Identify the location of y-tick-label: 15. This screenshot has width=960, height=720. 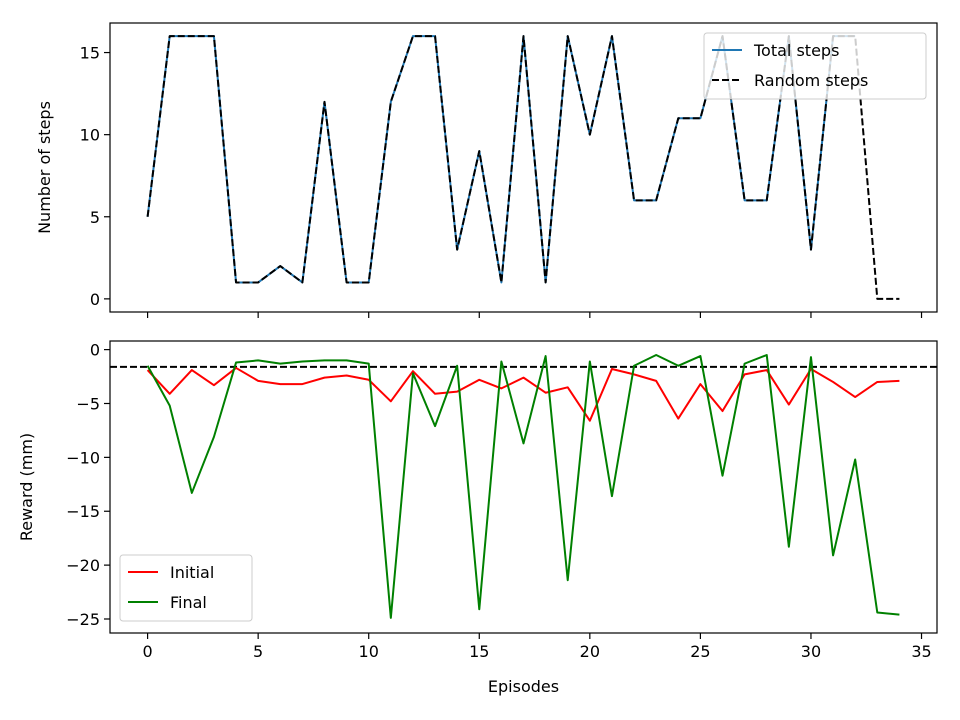
(90, 53).